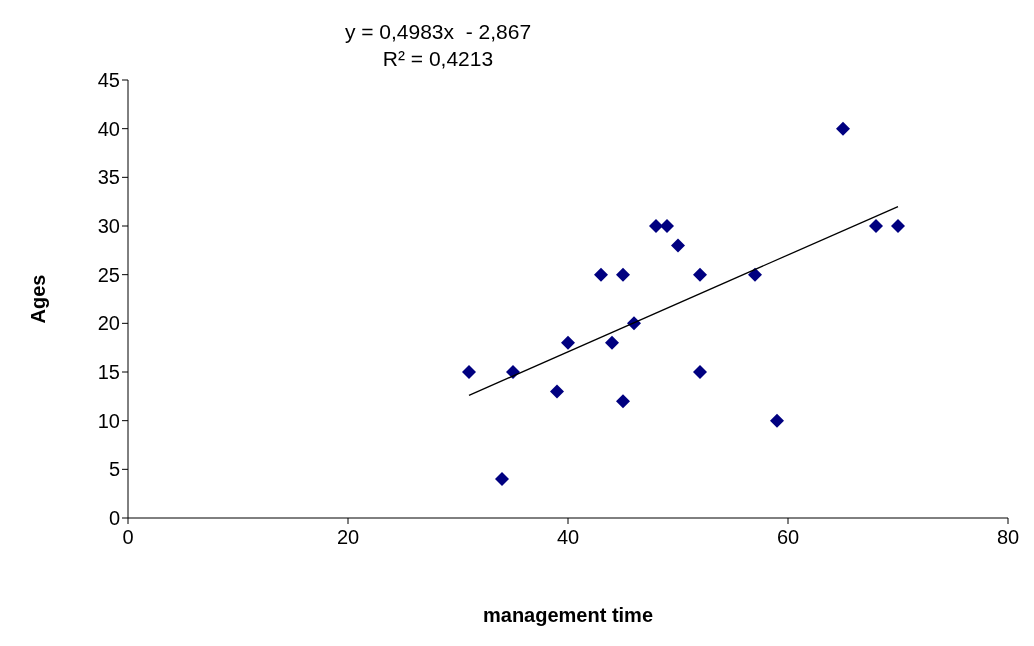 The height and width of the screenshot is (646, 1034). What do you see at coordinates (568, 537) in the screenshot?
I see `x-tick-label: 40` at bounding box center [568, 537].